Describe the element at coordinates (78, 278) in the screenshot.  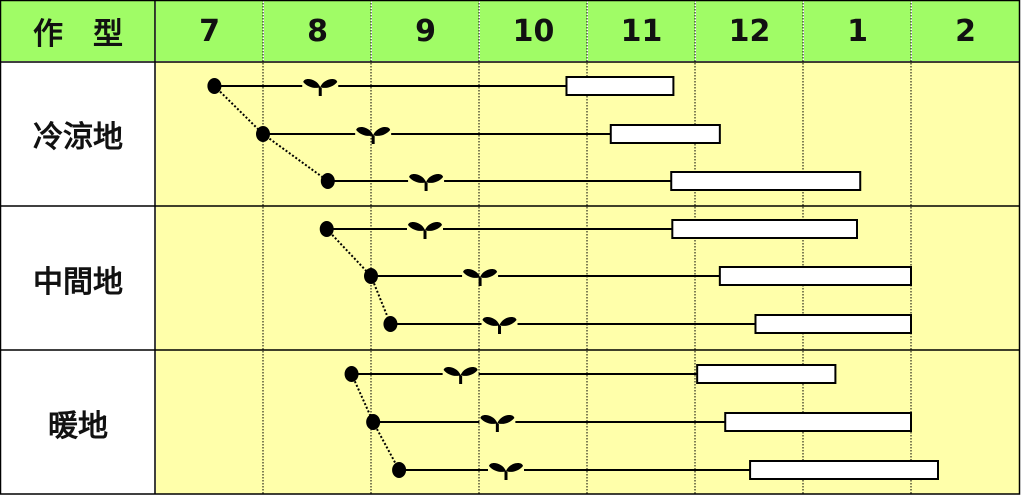
I see `group-label-middle: 中間地` at that location.